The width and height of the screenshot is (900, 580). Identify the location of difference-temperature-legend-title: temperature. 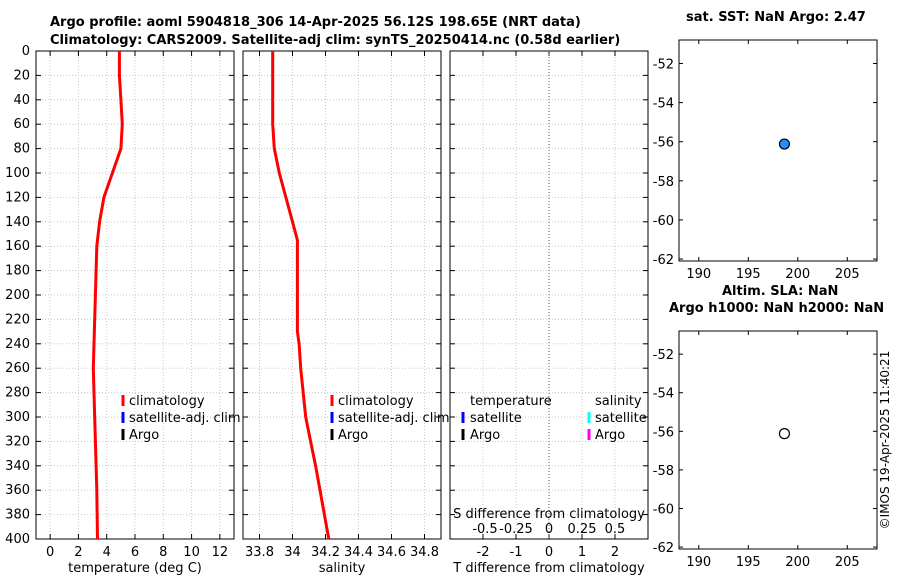
(511, 401).